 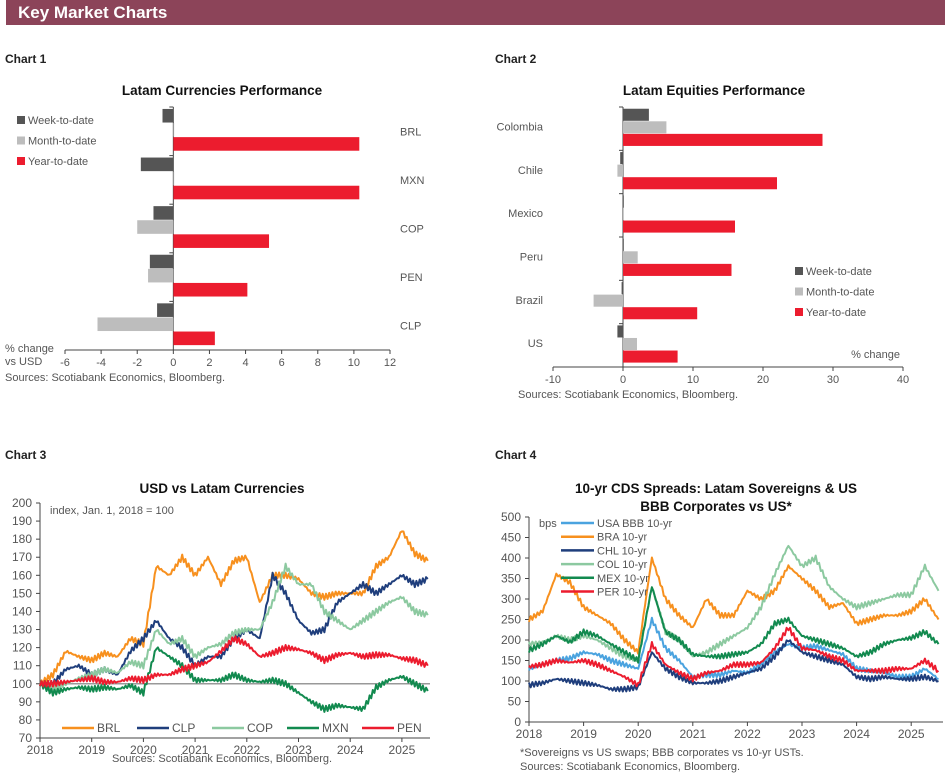 I want to click on chart3-x-tick-label: 2021, so click(x=195, y=750).